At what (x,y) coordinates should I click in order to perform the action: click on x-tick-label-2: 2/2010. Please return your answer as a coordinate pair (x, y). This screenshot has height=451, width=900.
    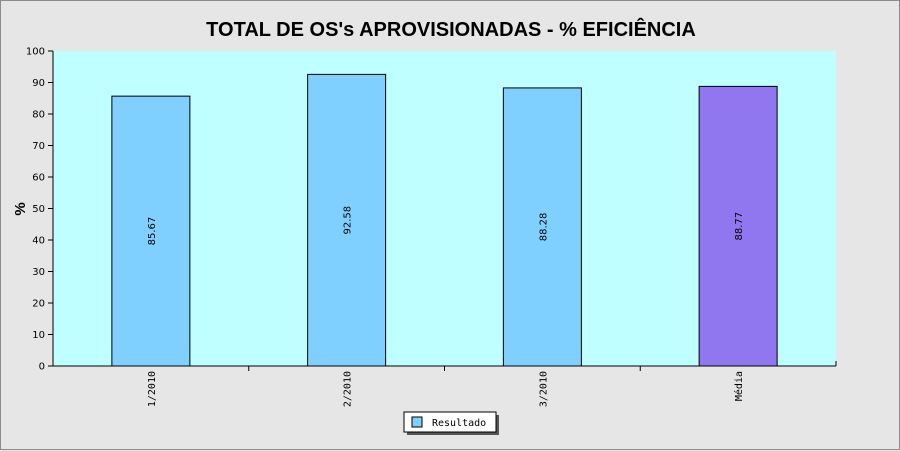
    Looking at the image, I should click on (348, 389).